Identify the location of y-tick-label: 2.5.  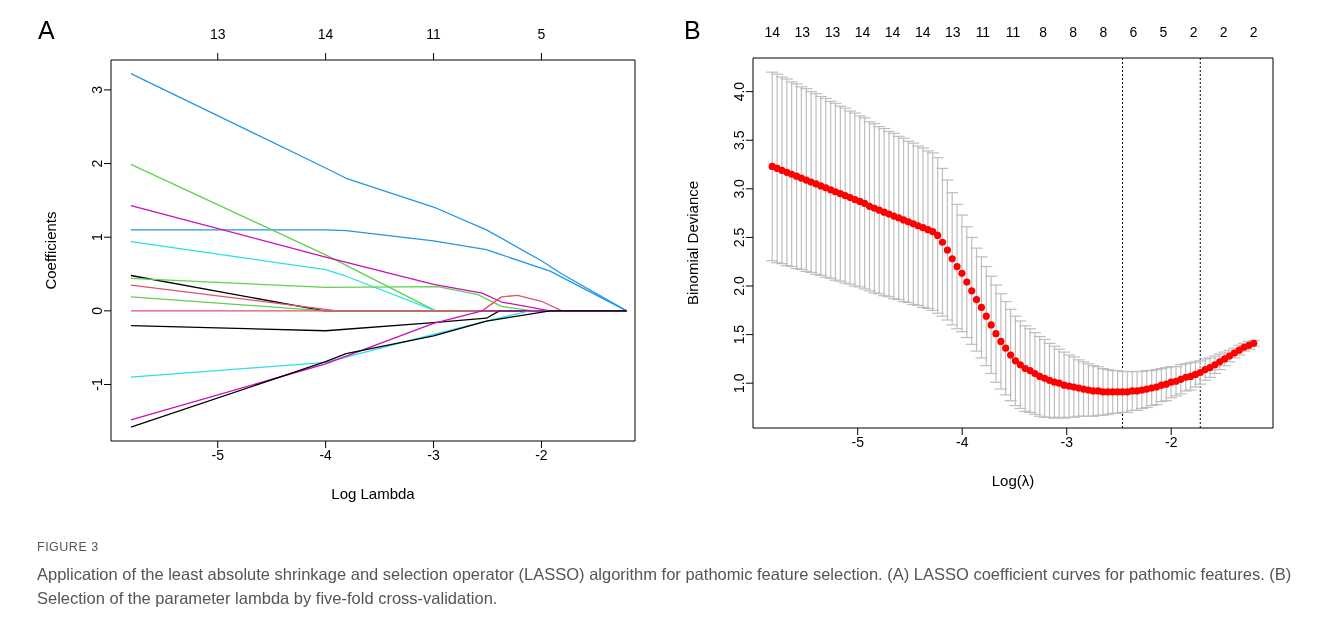
(739, 237).